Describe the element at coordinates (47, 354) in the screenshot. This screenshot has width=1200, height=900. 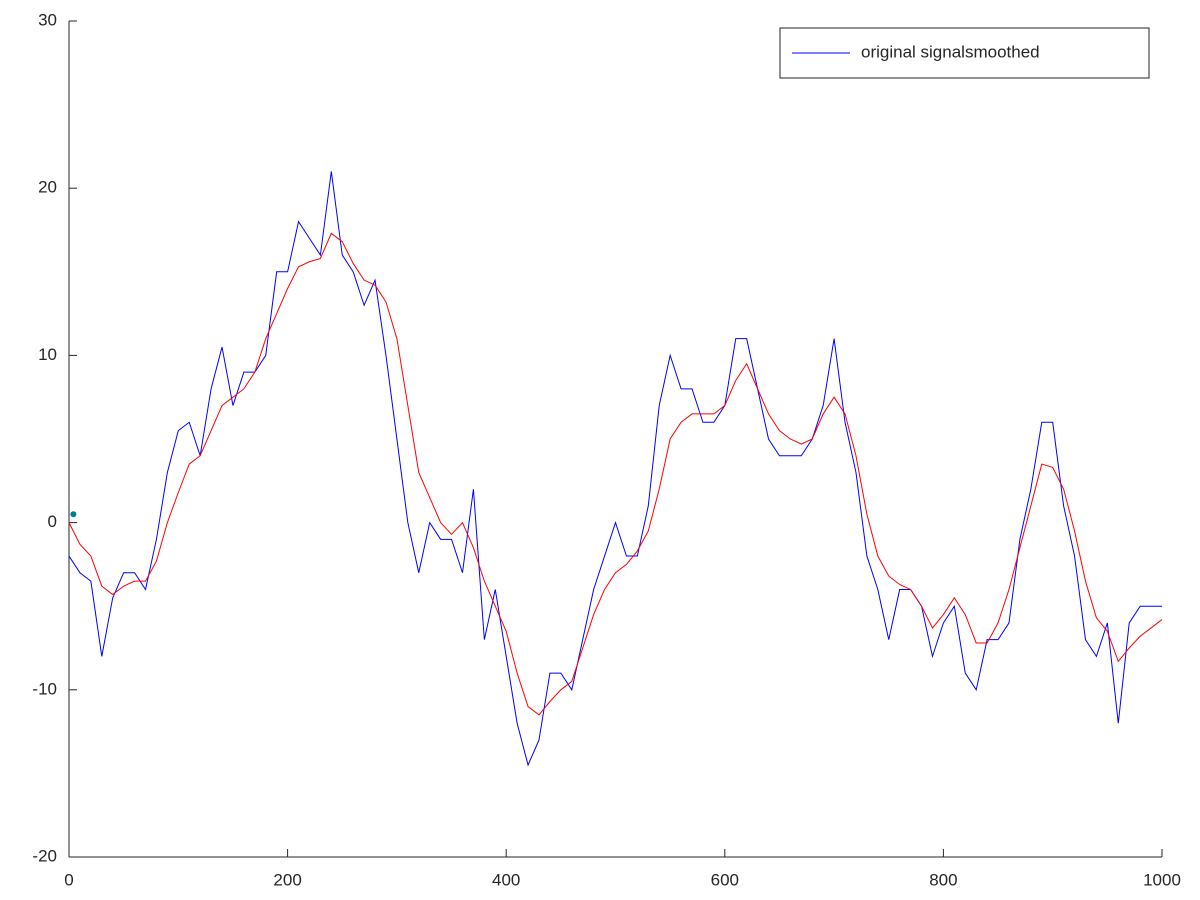
I see `y-tick-label: 10` at that location.